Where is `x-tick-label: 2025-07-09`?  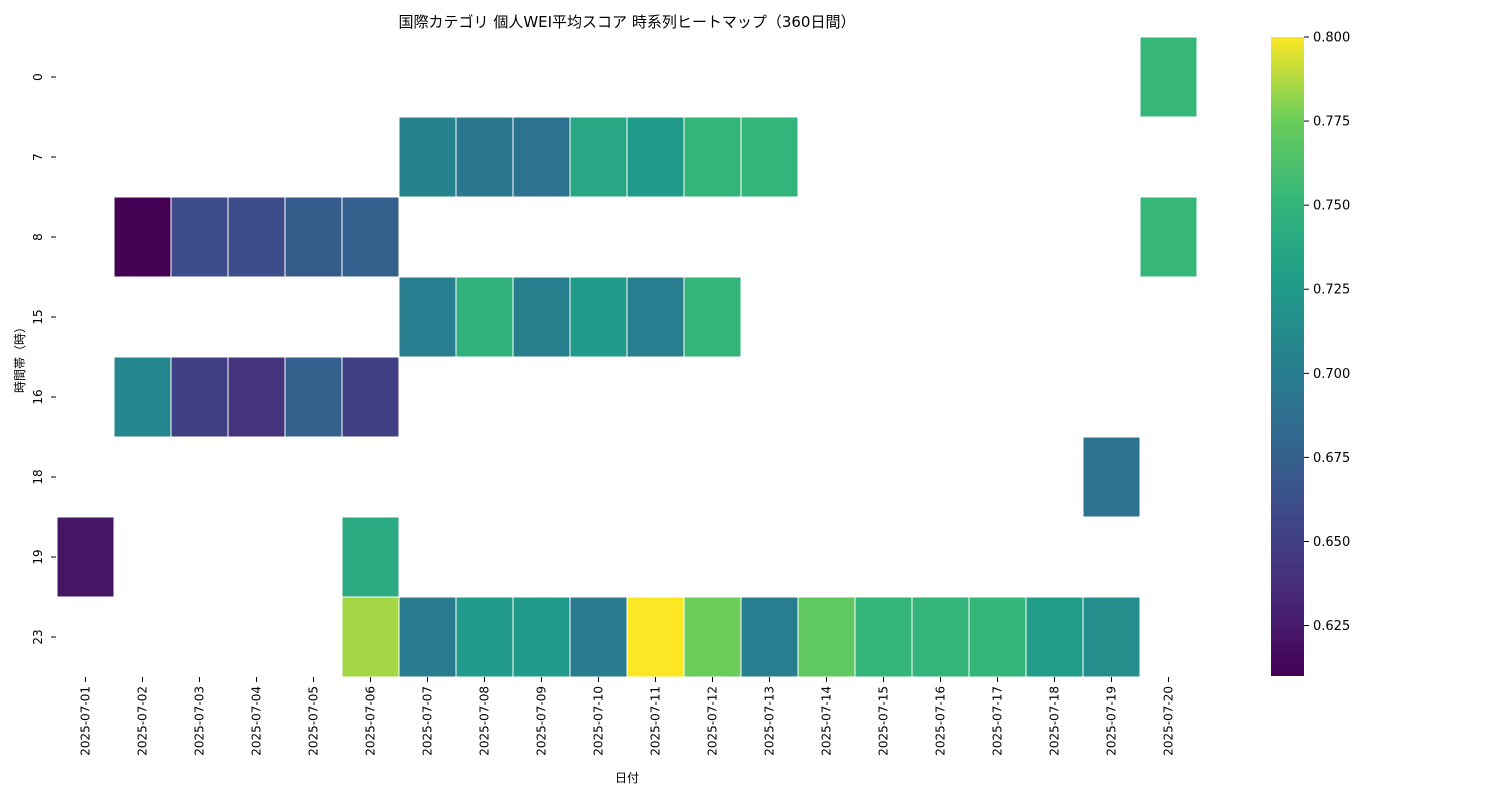
x-tick-label: 2025-07-09 is located at coordinates (542, 721).